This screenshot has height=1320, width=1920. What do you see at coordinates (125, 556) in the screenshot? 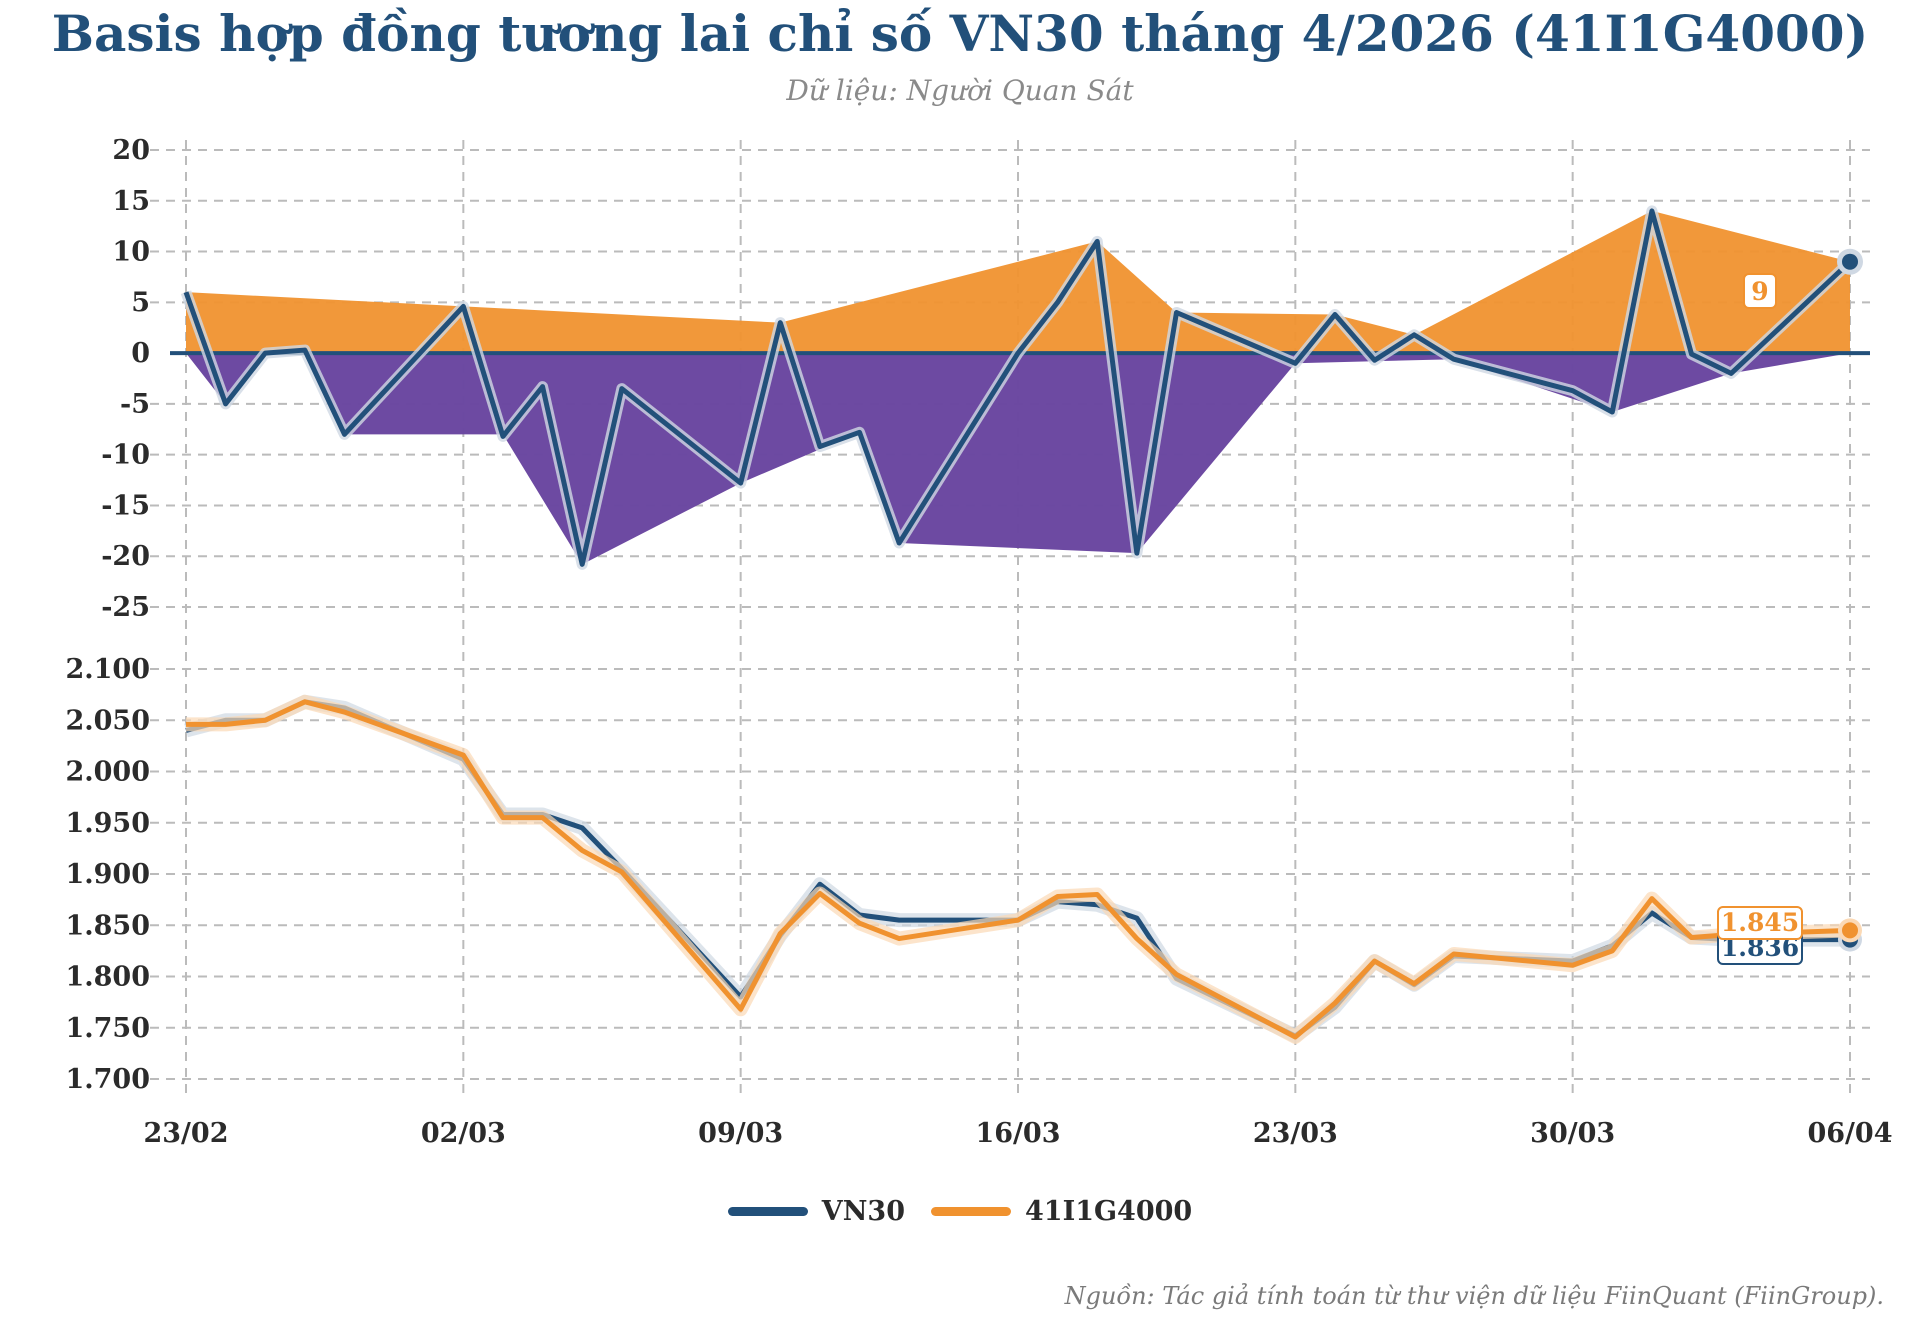
I see `y-tick-label-top: -20` at bounding box center [125, 556].